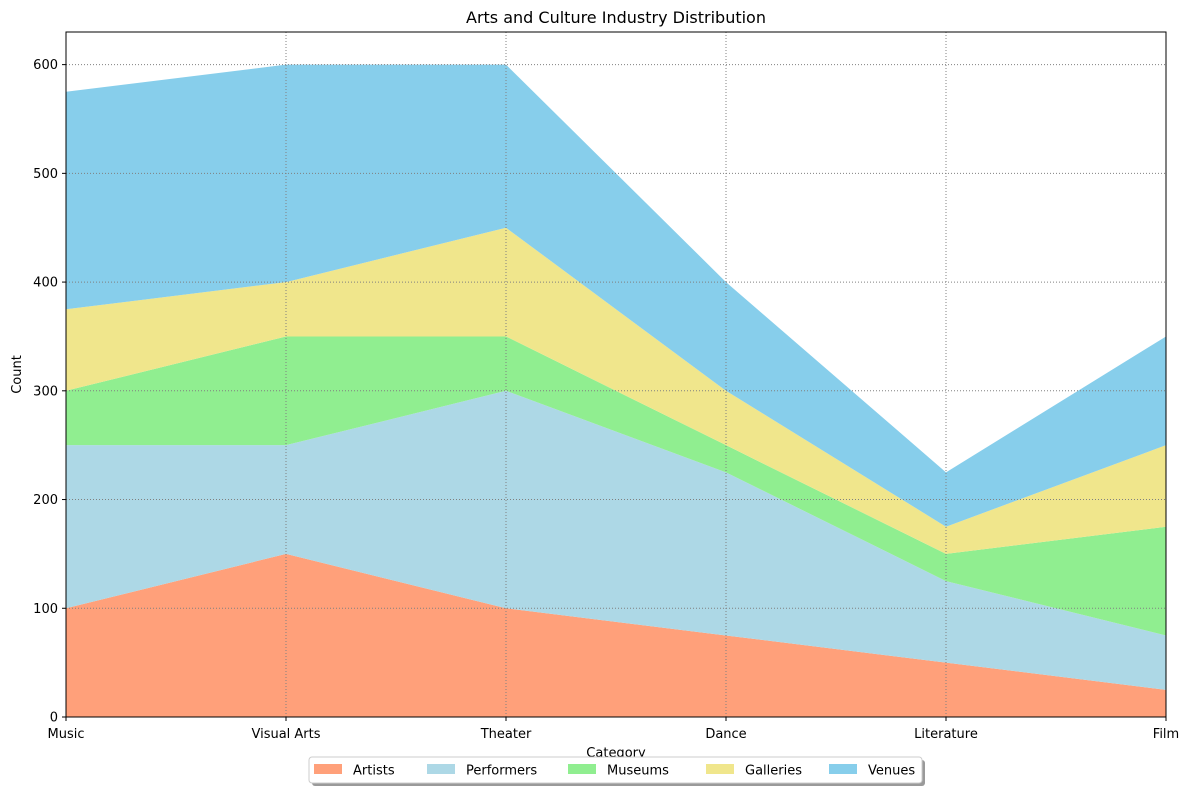 The width and height of the screenshot is (1189, 793). Describe the element at coordinates (54, 718) in the screenshot. I see `y-tick-label: 0` at that location.